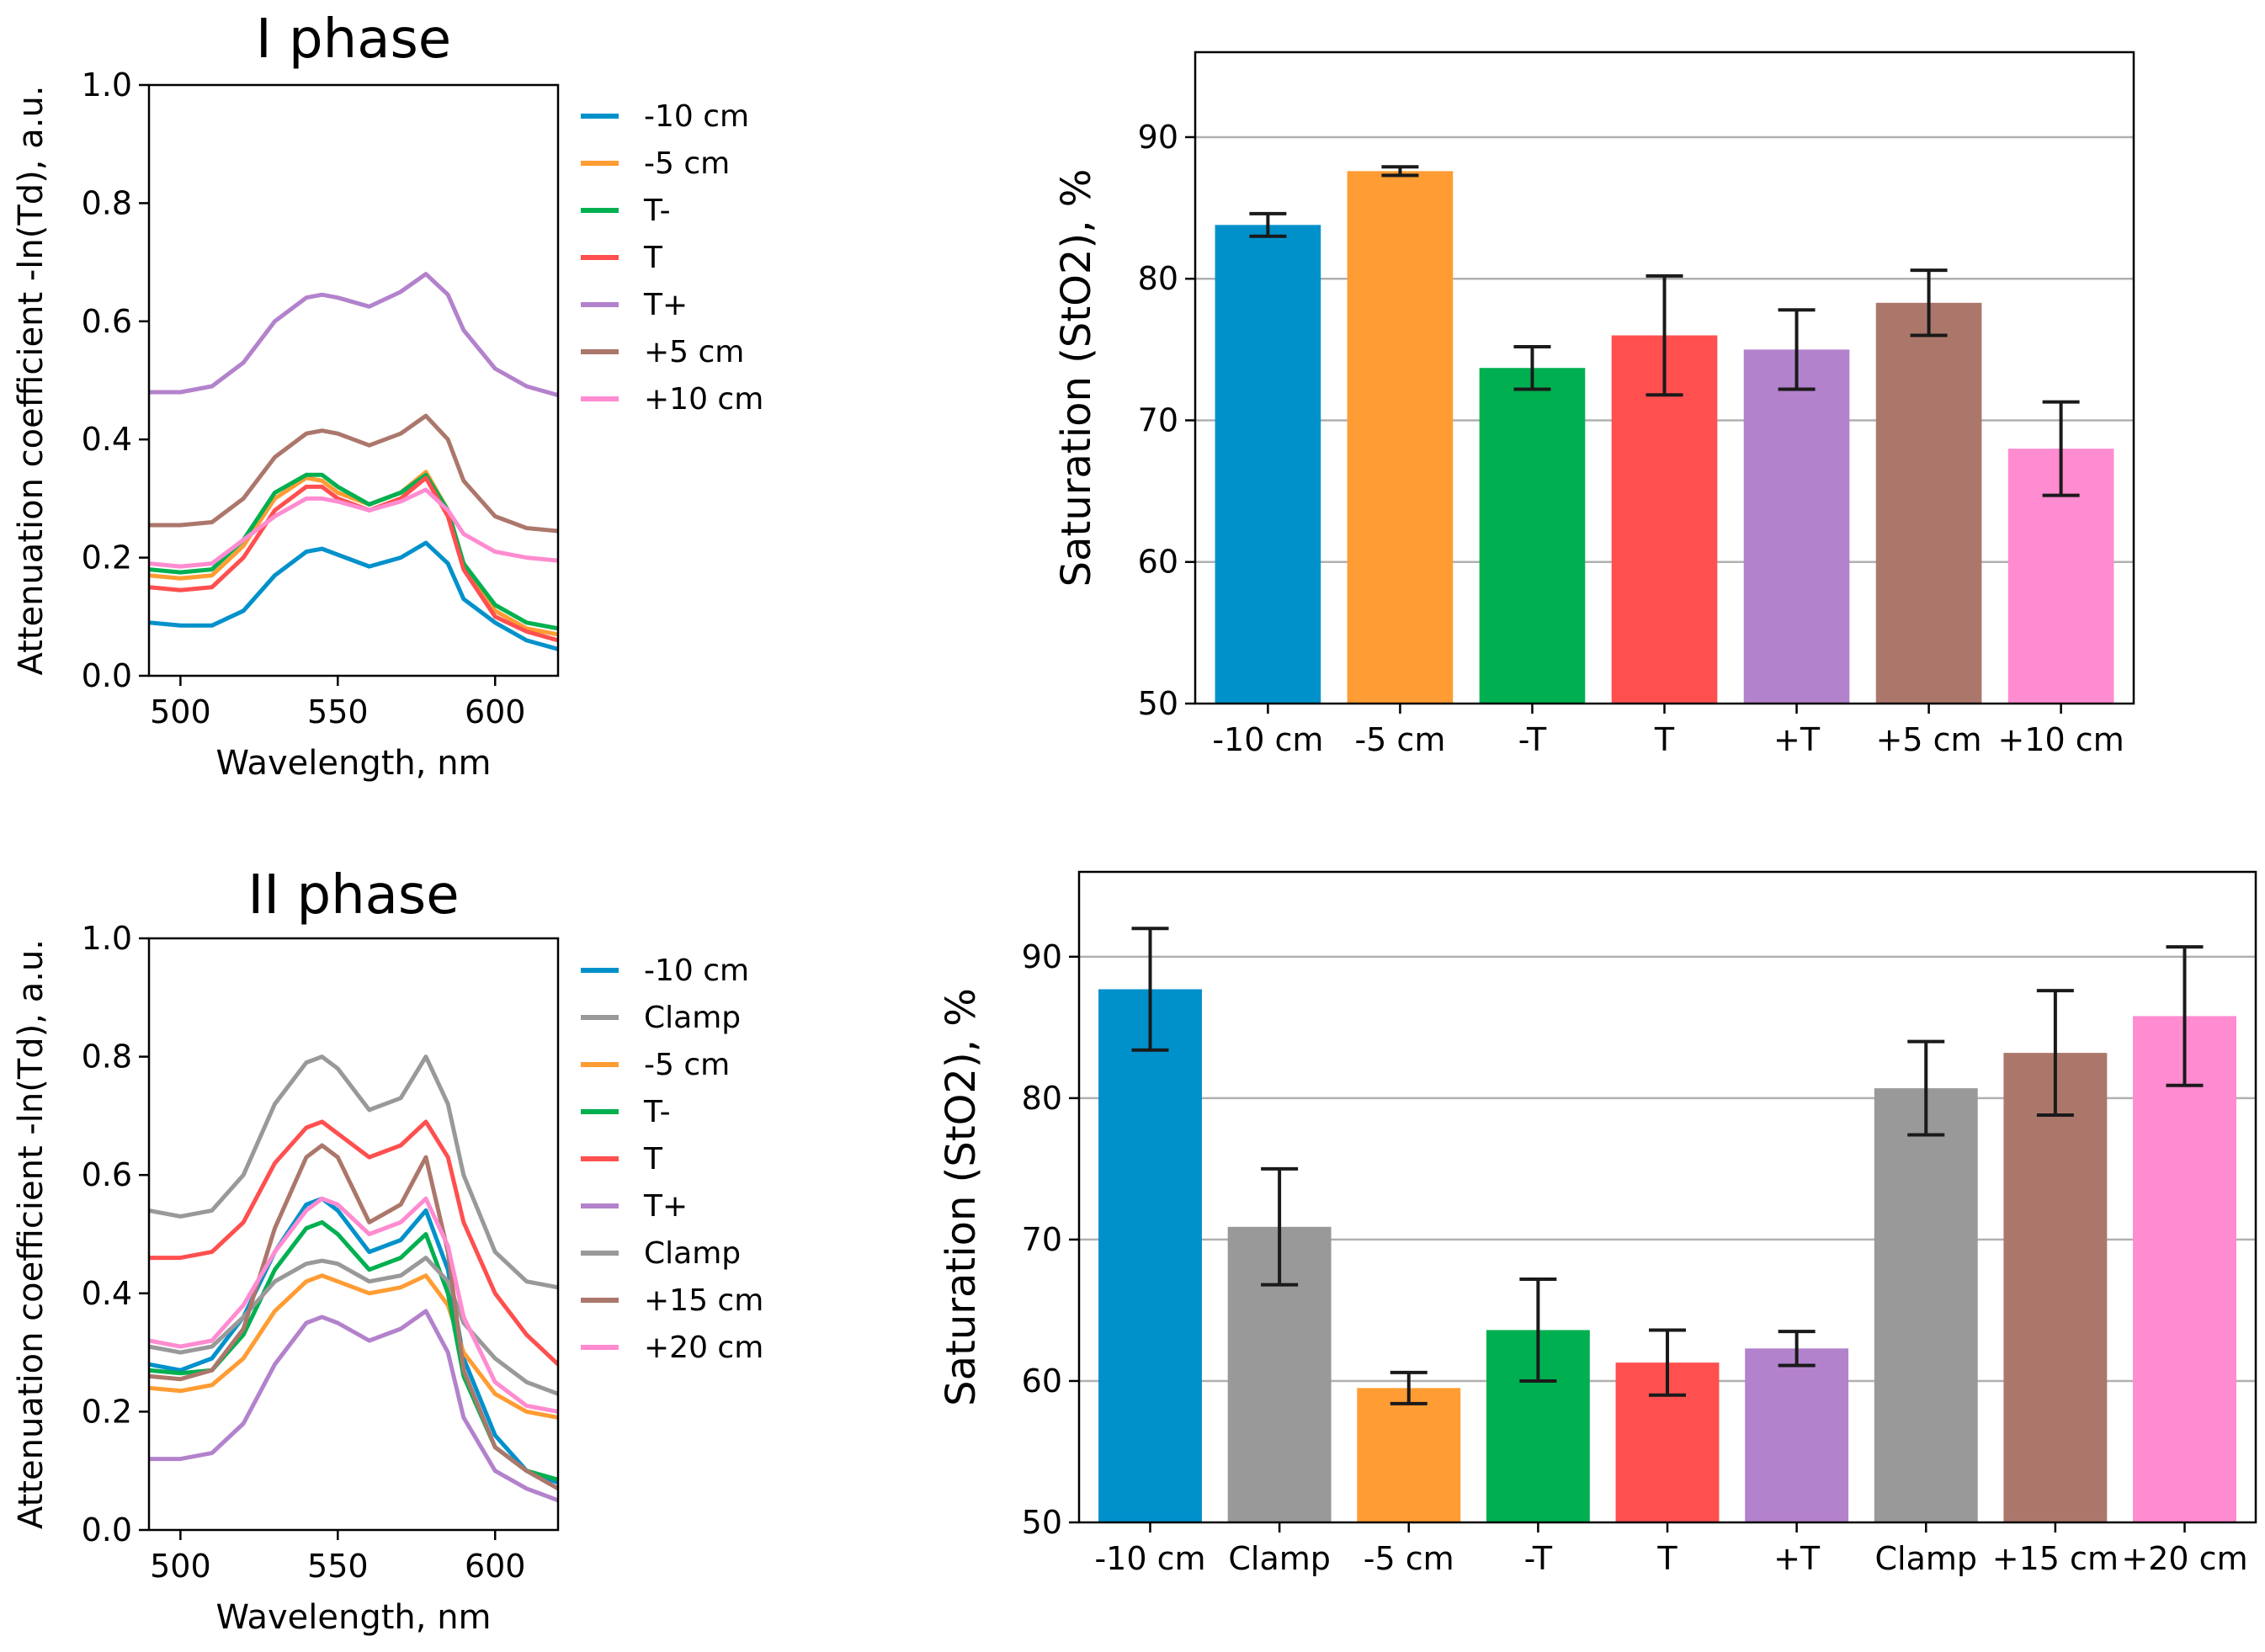 This screenshot has height=1652, width=2265. Describe the element at coordinates (1158, 137) in the screenshot. I see `y-tick-label: 90` at that location.